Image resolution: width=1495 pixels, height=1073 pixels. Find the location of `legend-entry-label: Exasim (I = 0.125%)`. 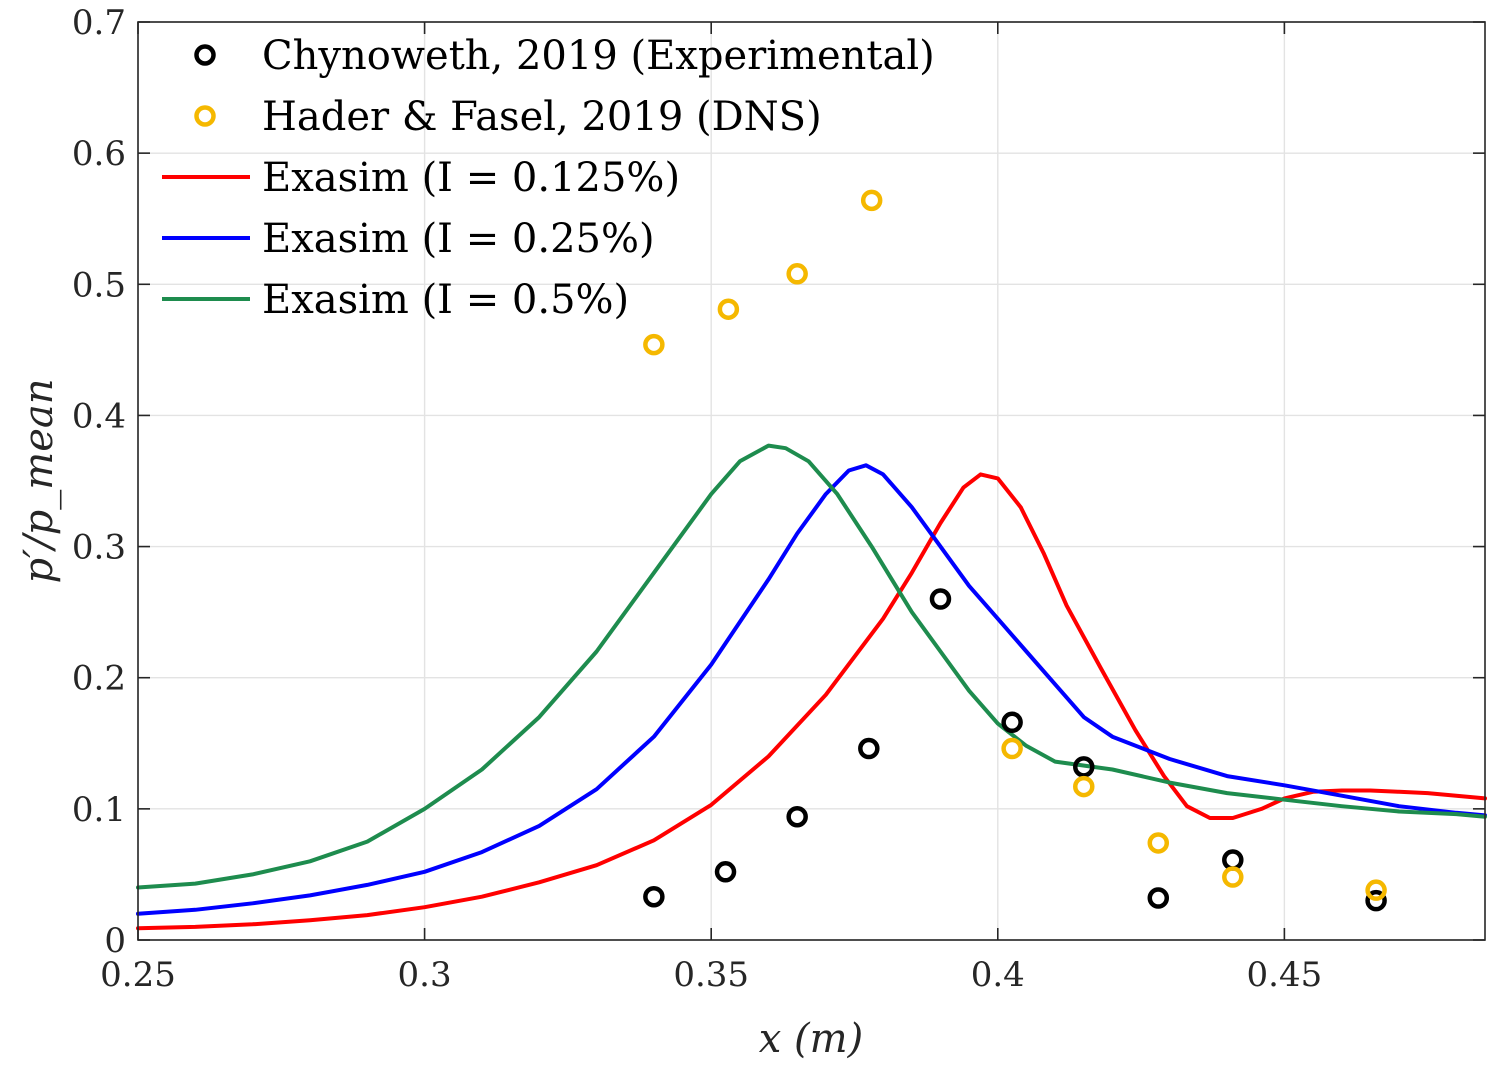

legend-entry-label: Exasim (I = 0.125%) is located at coordinates (471, 178).